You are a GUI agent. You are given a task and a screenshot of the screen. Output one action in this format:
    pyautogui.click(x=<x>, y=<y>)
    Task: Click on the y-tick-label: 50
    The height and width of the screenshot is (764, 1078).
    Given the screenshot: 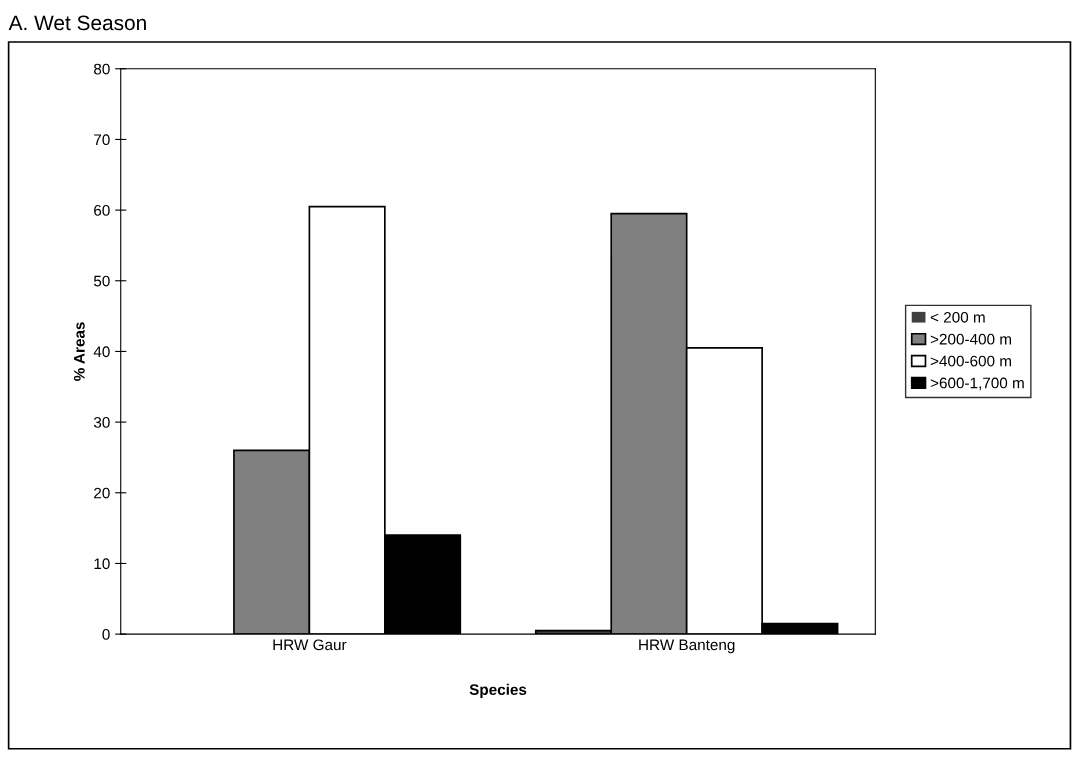 What is the action you would take?
    pyautogui.click(x=101, y=281)
    